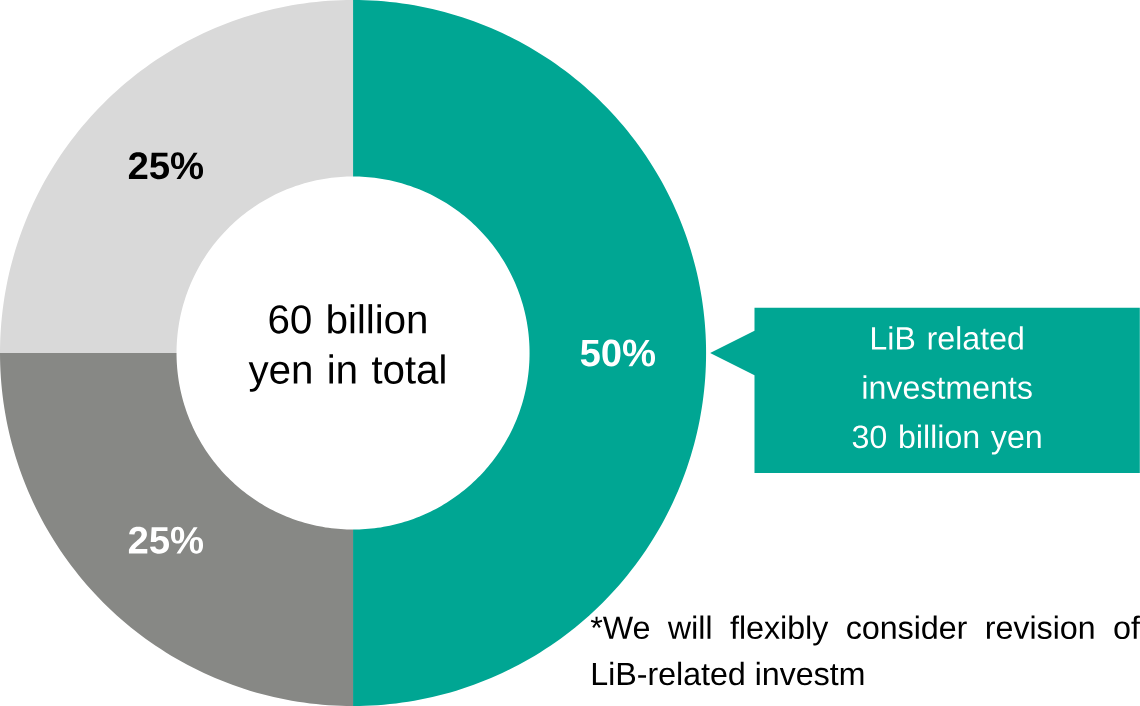  Describe the element at coordinates (618, 353) in the screenshot. I see `data-label: 50%` at that location.